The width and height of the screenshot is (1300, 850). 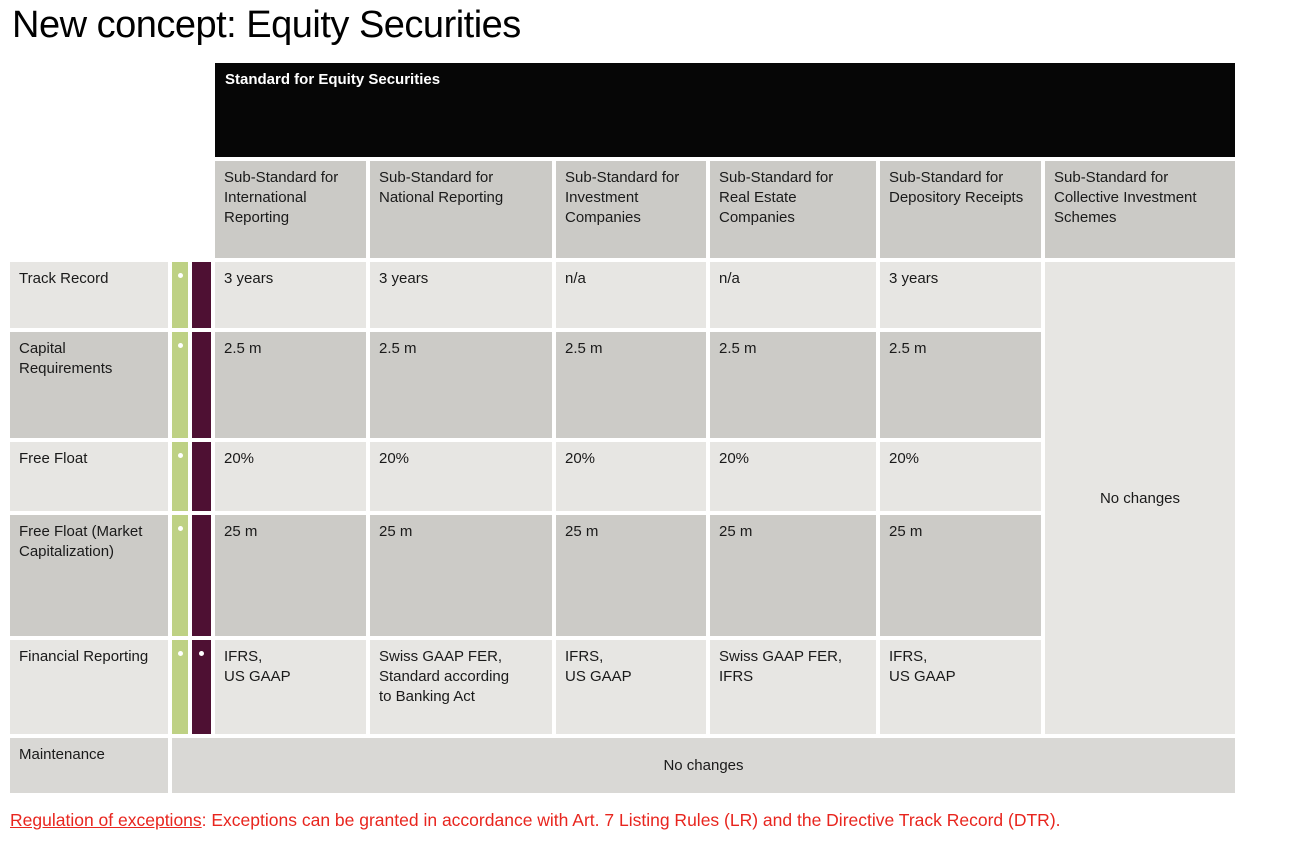 What do you see at coordinates (793, 687) in the screenshot?
I see `table-cell: Swiss GAAP FER, IFRS` at bounding box center [793, 687].